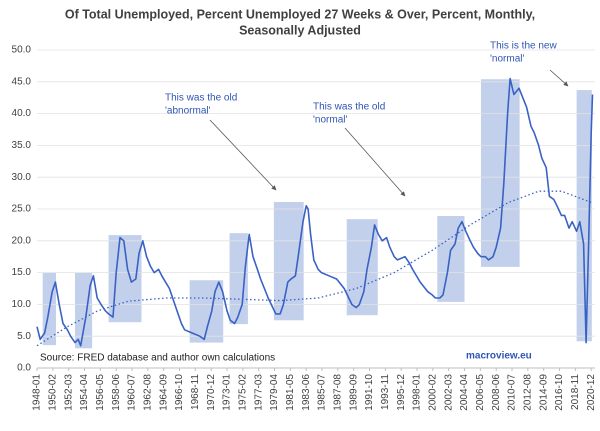  Describe the element at coordinates (369, 392) in the screenshot. I see `x-tick-label: 1991-10` at that location.